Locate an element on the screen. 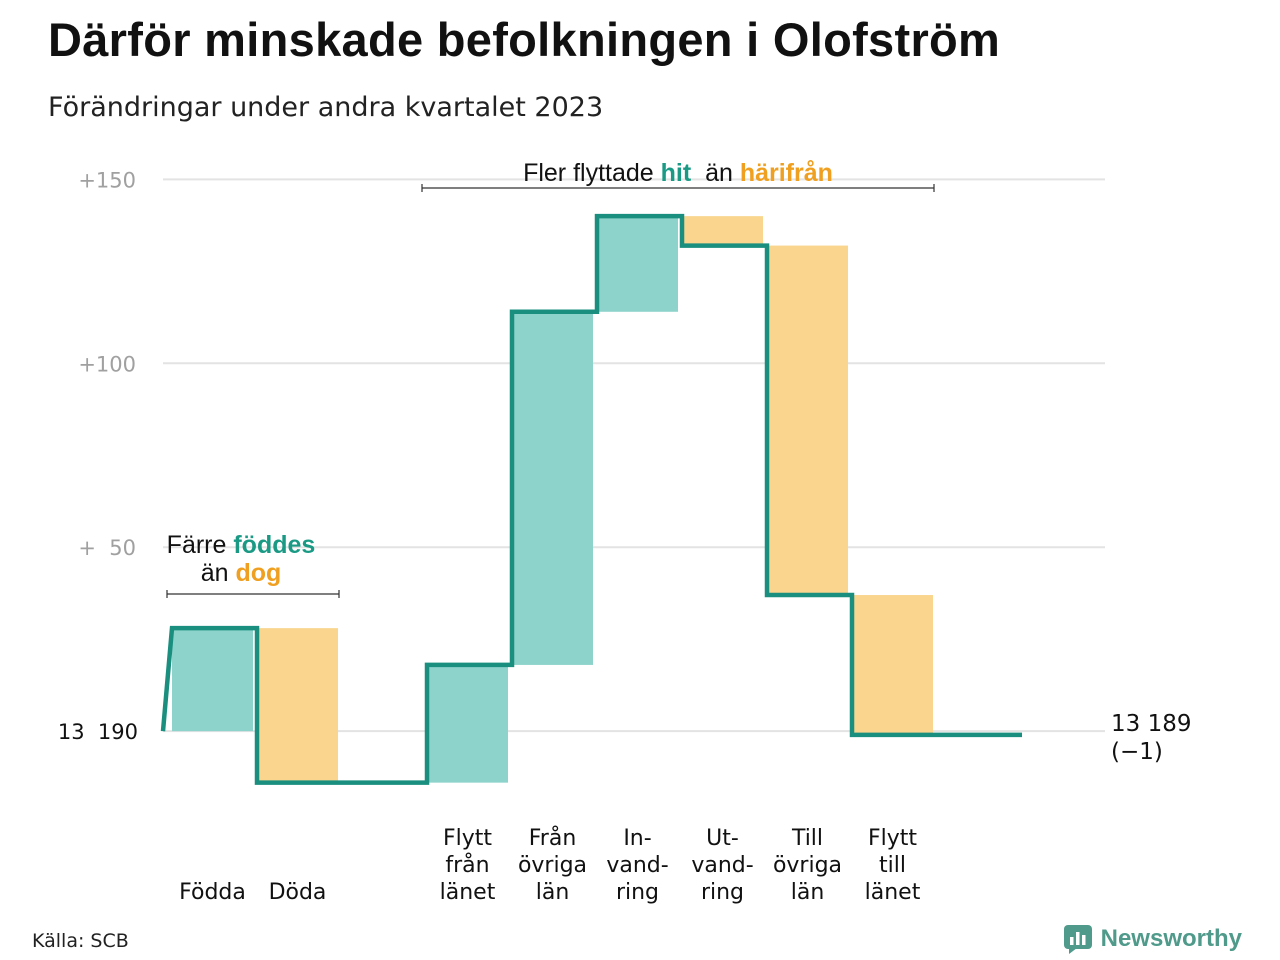 Image resolution: width=1280 pixels, height=960 pixels. category-label: In- is located at coordinates (637, 838).